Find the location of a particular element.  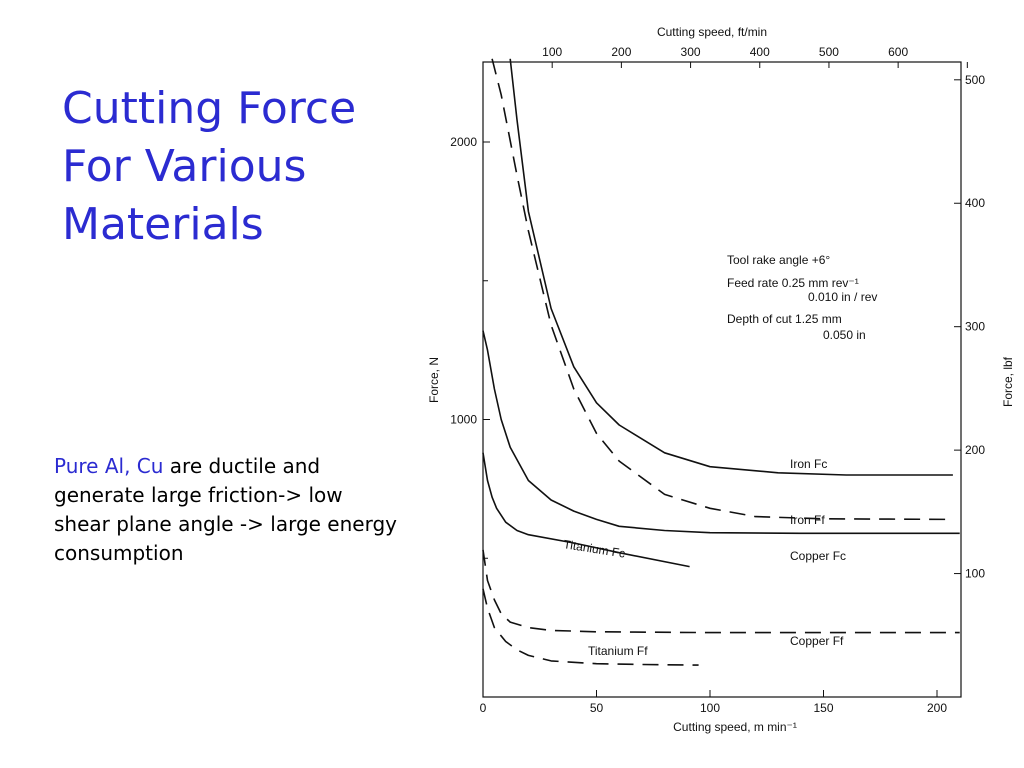

x2-axis-label: Cutting speed, ft/min is located at coordinates (712, 32).